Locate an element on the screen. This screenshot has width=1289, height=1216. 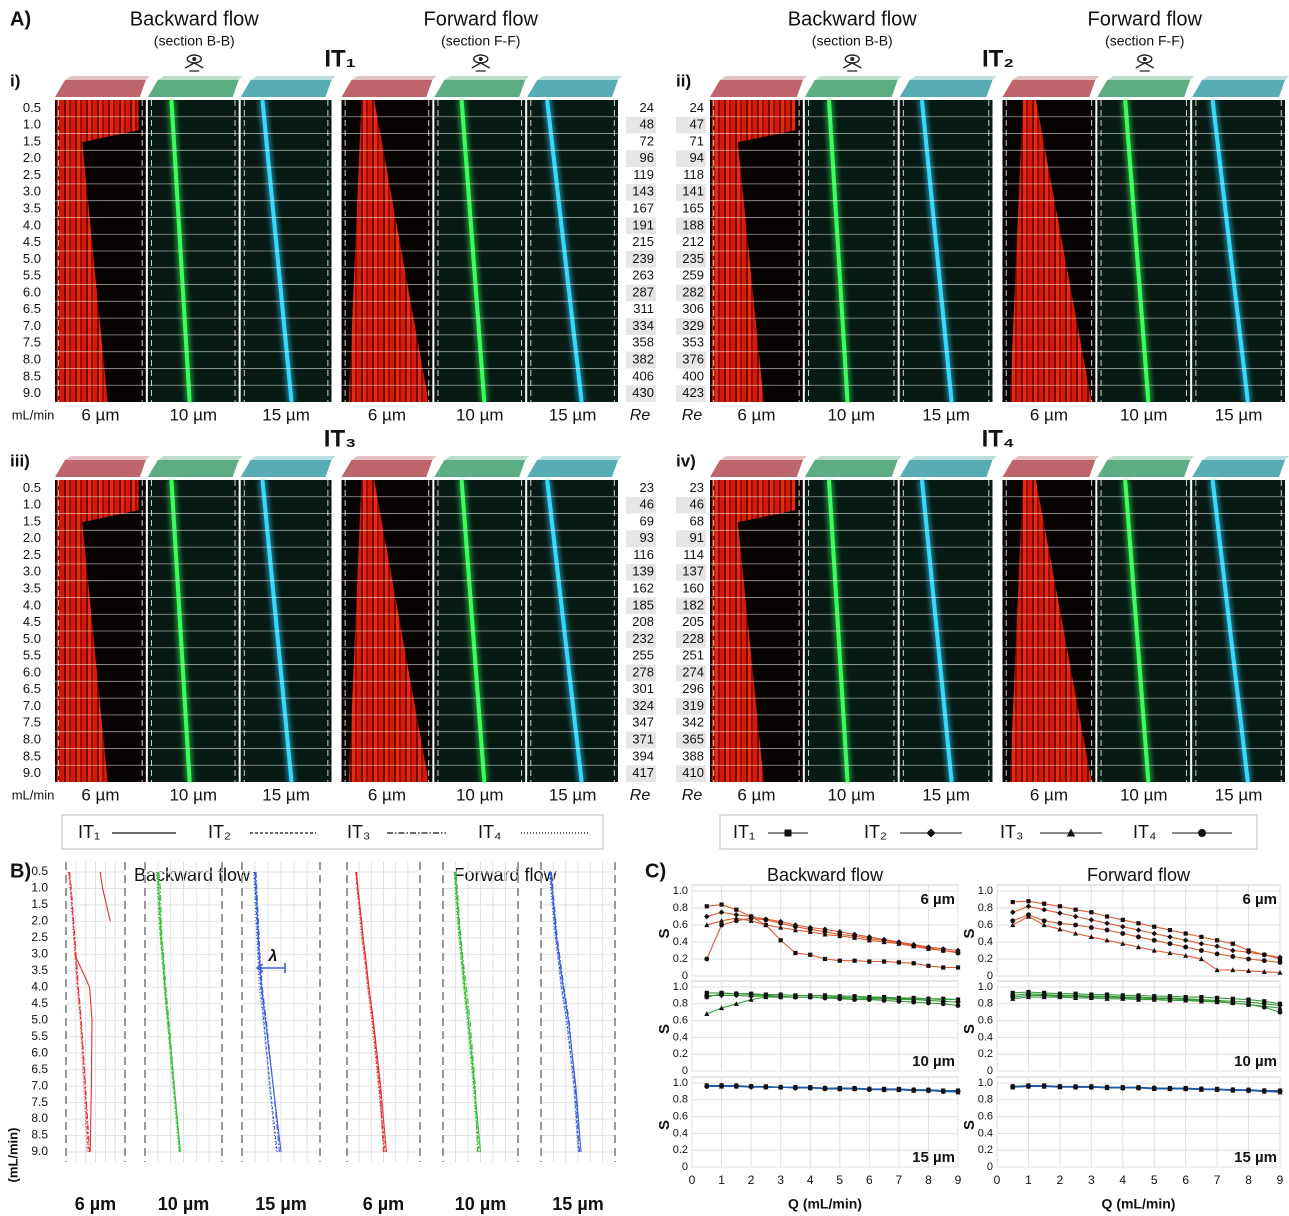
y-tick-label: 0.2 is located at coordinates (985, 959).